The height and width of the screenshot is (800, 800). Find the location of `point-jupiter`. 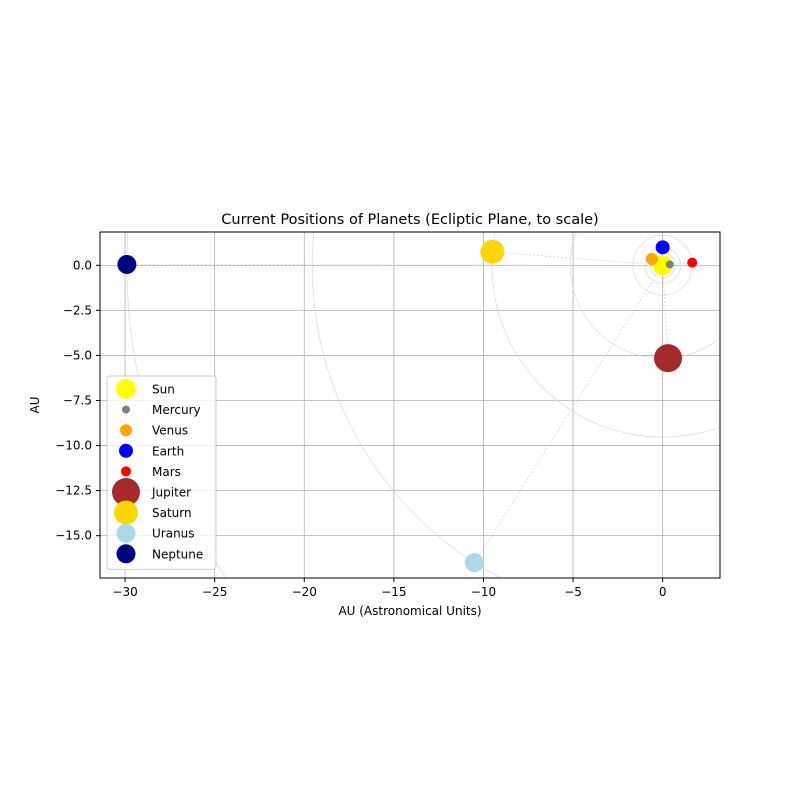

point-jupiter is located at coordinates (668, 358).